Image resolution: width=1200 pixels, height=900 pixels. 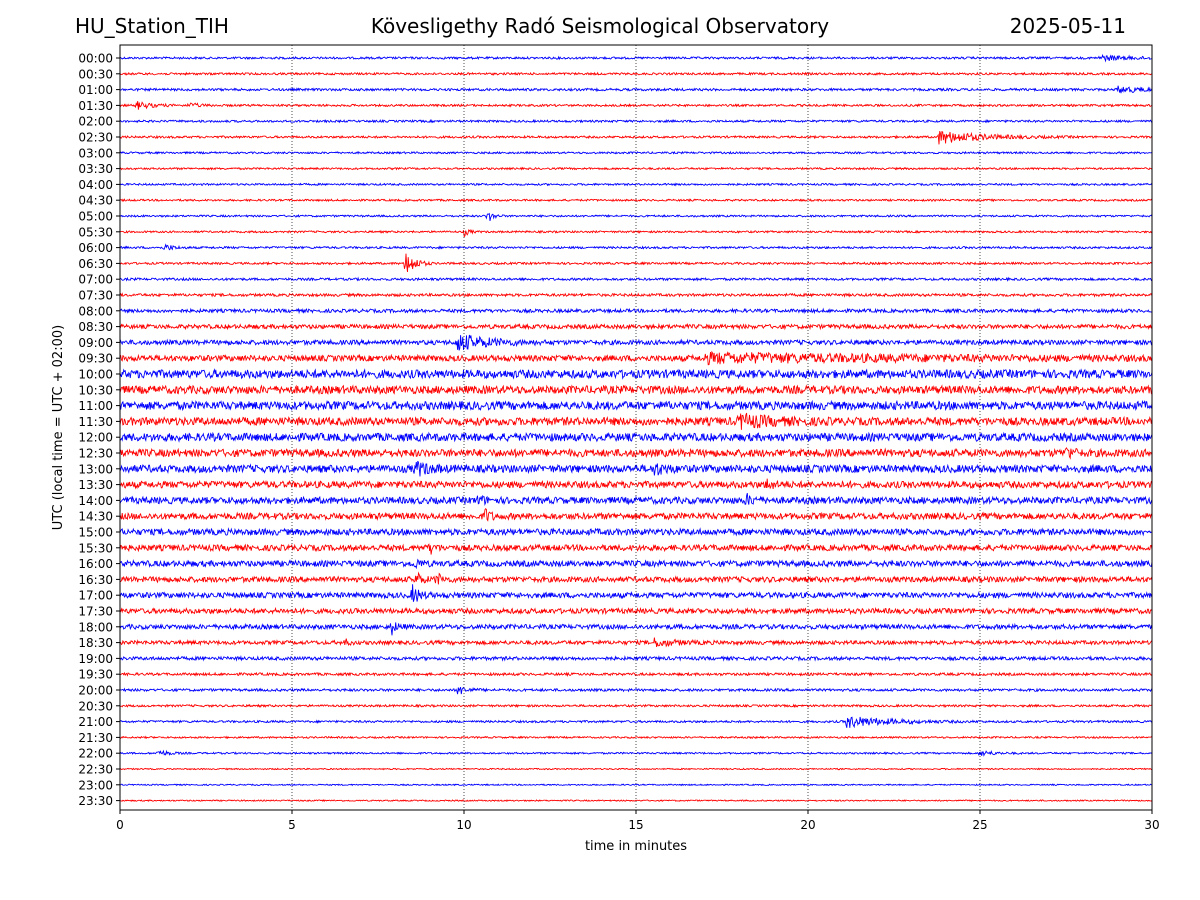 I want to click on y-tick-label: 03:00, so click(x=95, y=153).